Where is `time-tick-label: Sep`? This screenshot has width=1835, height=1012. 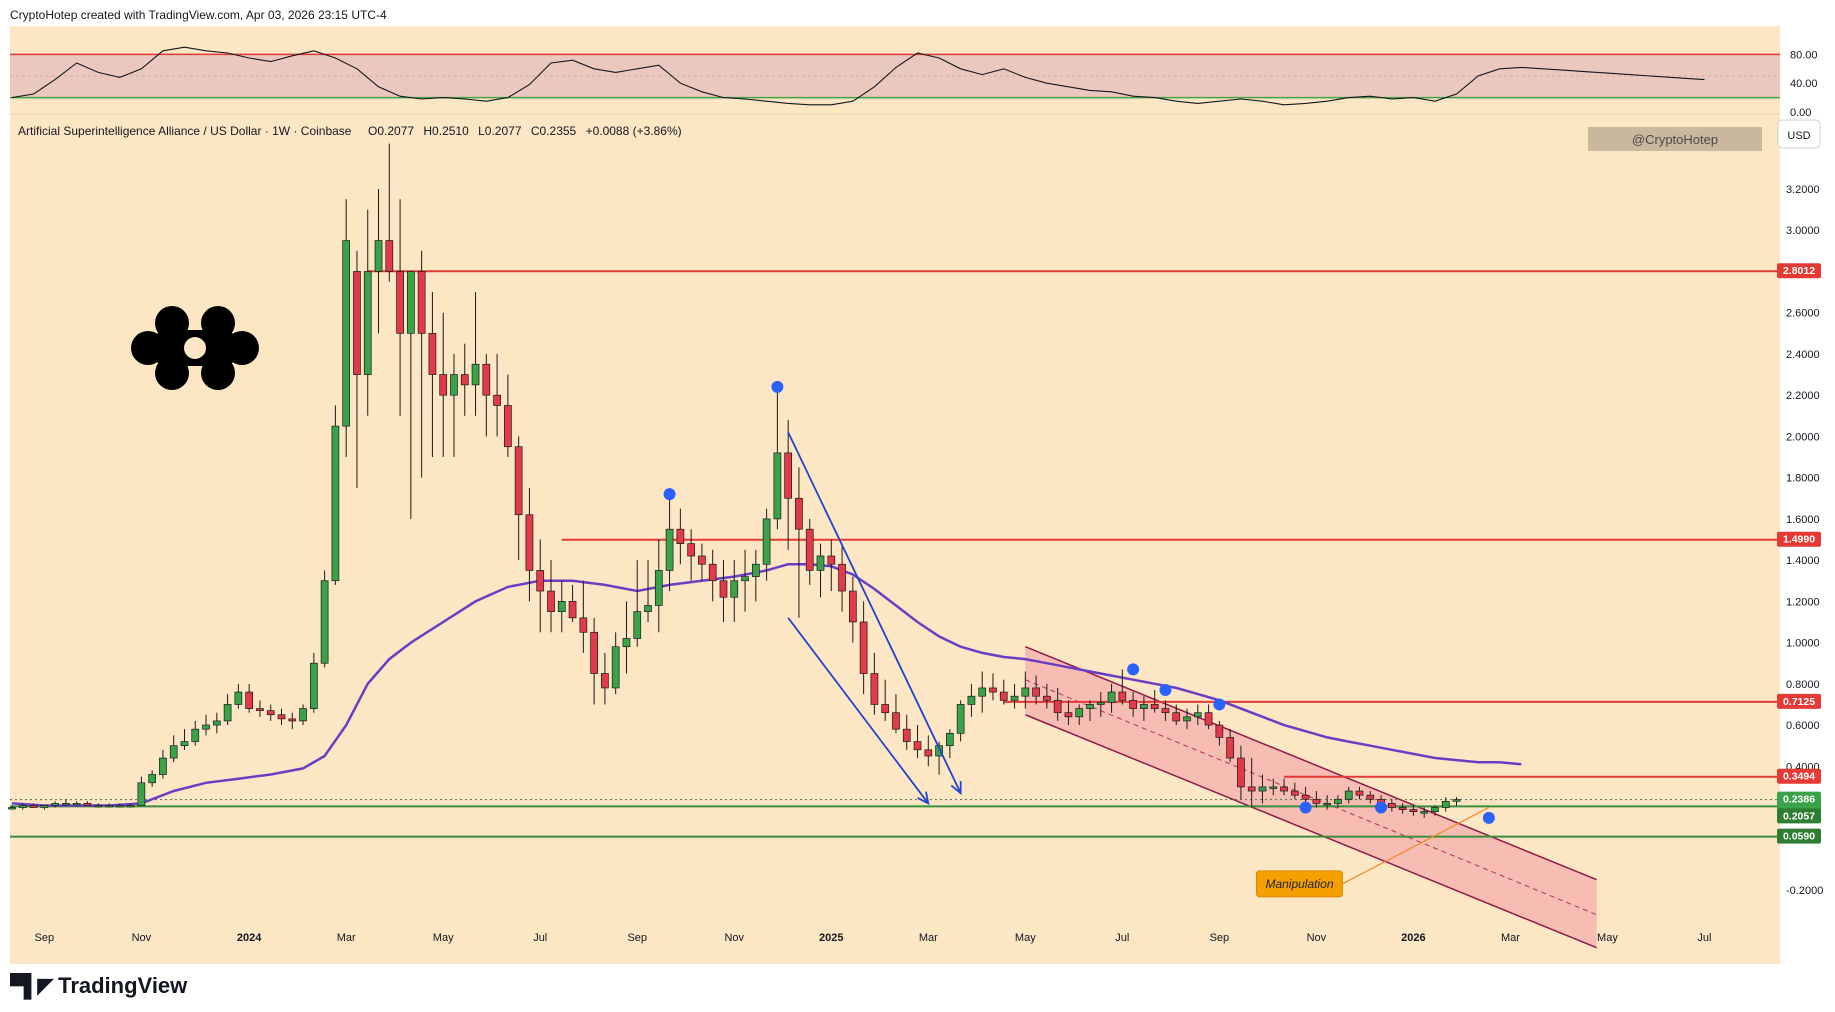
time-tick-label: Sep is located at coordinates (637, 938).